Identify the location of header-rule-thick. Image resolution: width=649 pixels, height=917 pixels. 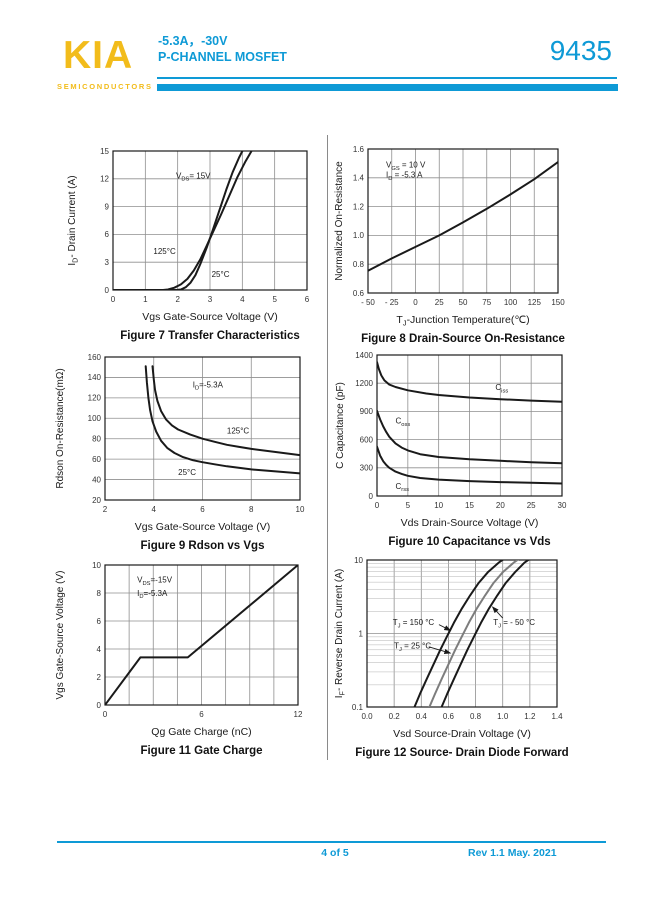
(387, 87).